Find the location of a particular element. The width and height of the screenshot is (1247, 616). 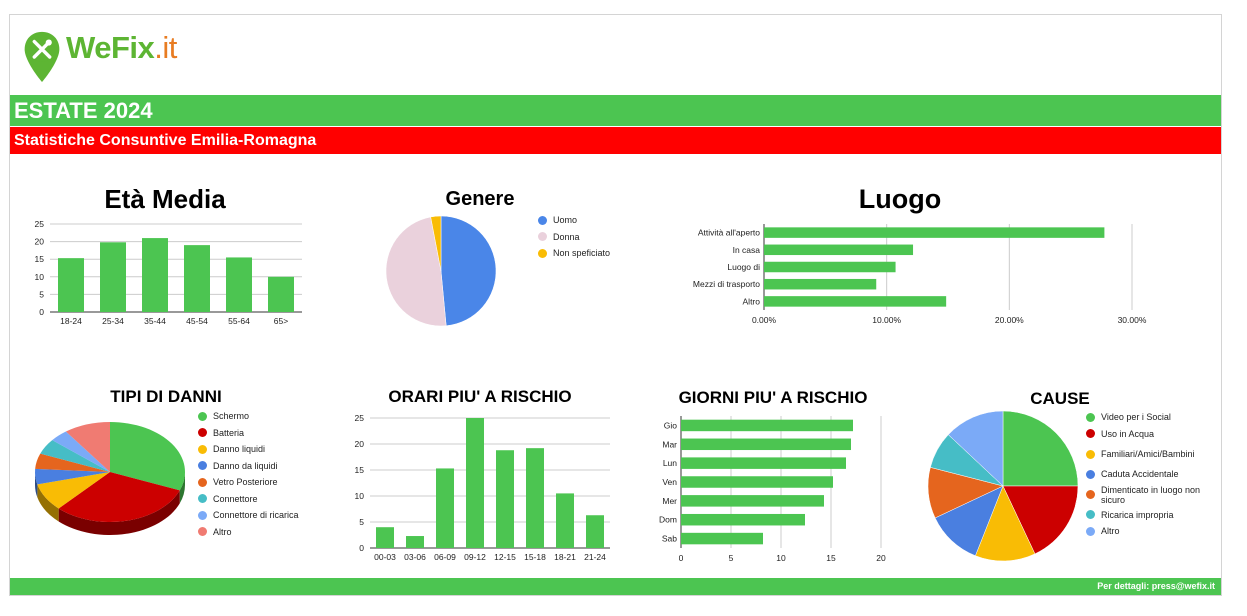

legend-item: Ricarica impropria is located at coordinates (1148, 515).